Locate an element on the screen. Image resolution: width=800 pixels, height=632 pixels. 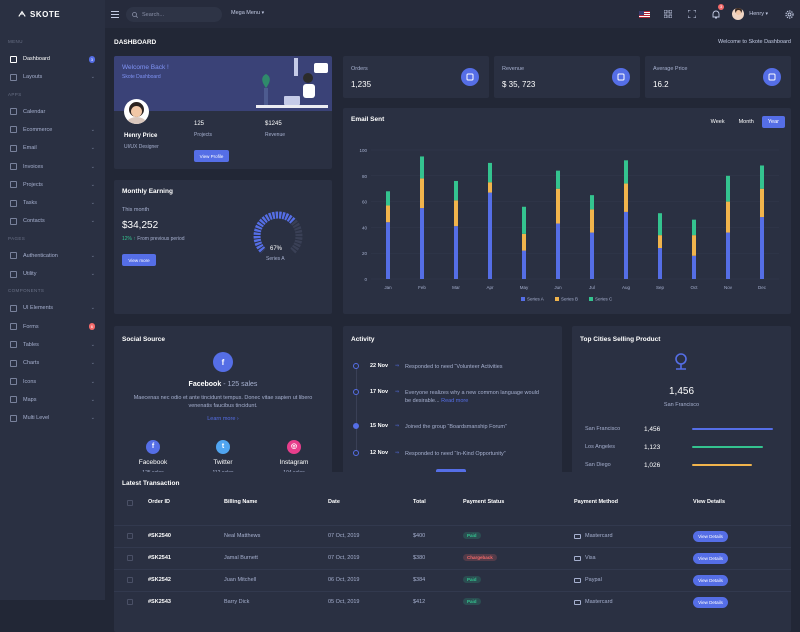
cell-name: Neal Matthews is located at coordinates (242, 536).